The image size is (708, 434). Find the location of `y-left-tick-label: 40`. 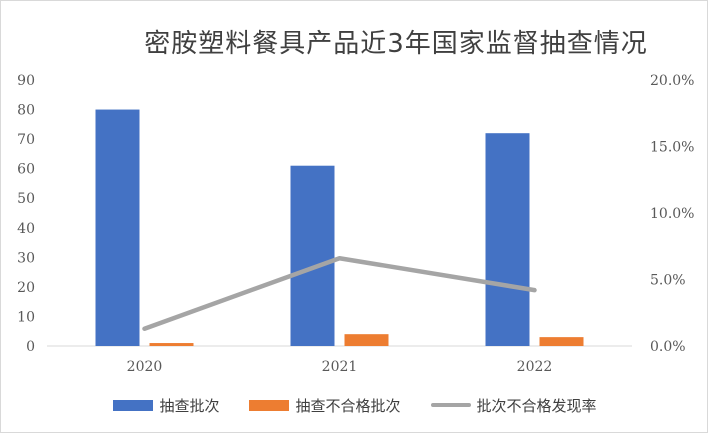

y-left-tick-label: 40 is located at coordinates (26, 229).